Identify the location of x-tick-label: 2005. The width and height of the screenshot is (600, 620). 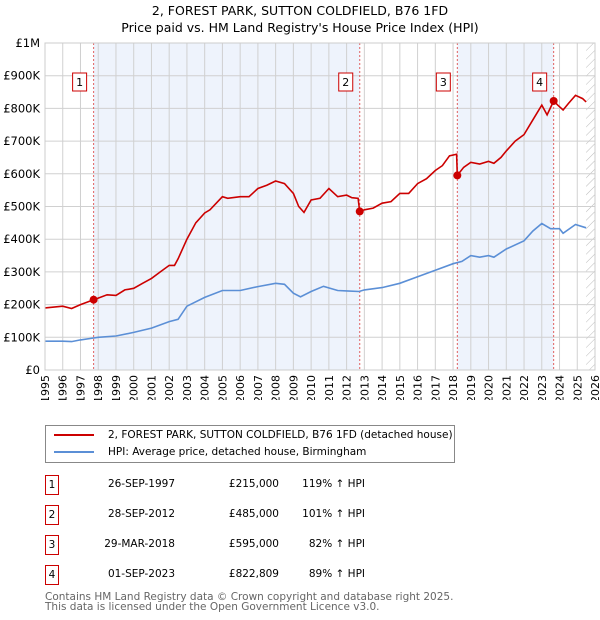
(222, 387).